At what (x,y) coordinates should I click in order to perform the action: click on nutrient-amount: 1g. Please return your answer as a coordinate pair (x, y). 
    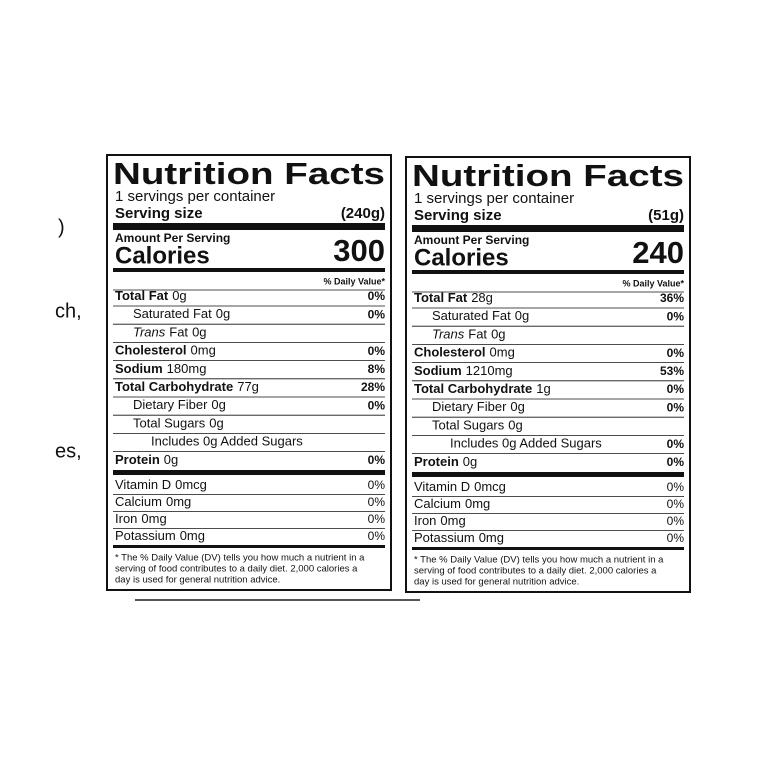
    Looking at the image, I should click on (543, 388).